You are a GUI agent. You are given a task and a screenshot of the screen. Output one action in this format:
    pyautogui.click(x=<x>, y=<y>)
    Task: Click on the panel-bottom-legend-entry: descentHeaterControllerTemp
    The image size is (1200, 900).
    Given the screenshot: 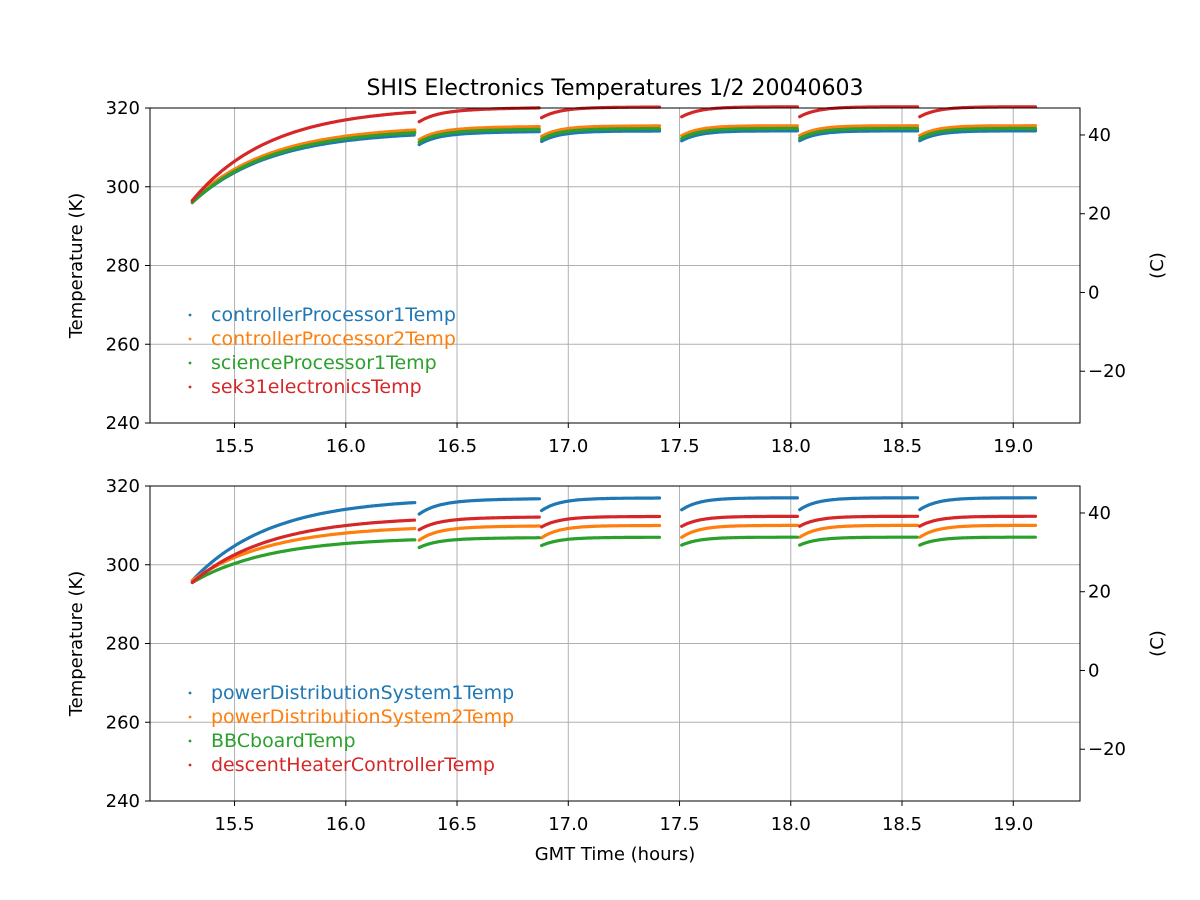 What is the action you would take?
    pyautogui.click(x=353, y=765)
    